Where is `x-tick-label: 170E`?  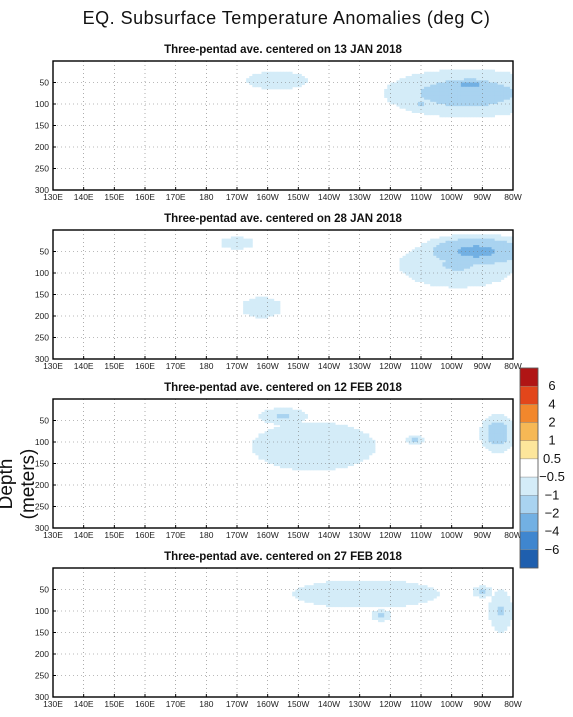
x-tick-label: 170E is located at coordinates (176, 704).